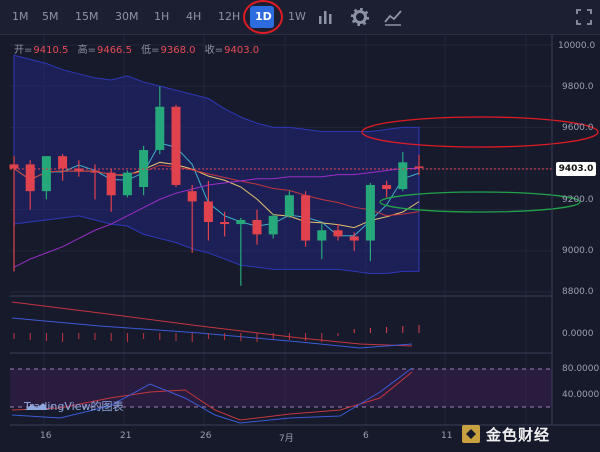  I want to click on price-tick-label: 9200.0, so click(578, 200).